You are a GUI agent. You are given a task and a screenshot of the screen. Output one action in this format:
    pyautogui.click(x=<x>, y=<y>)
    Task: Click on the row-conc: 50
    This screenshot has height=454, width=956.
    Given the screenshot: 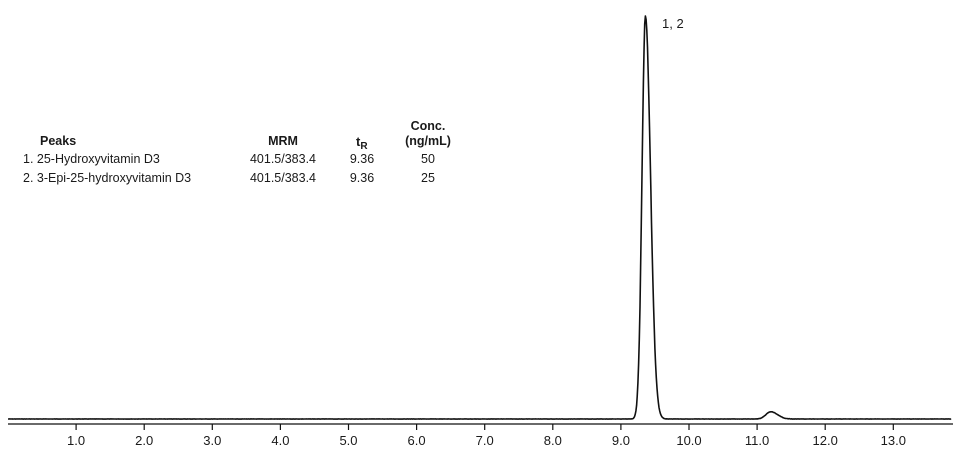 What is the action you would take?
    pyautogui.click(x=428, y=159)
    